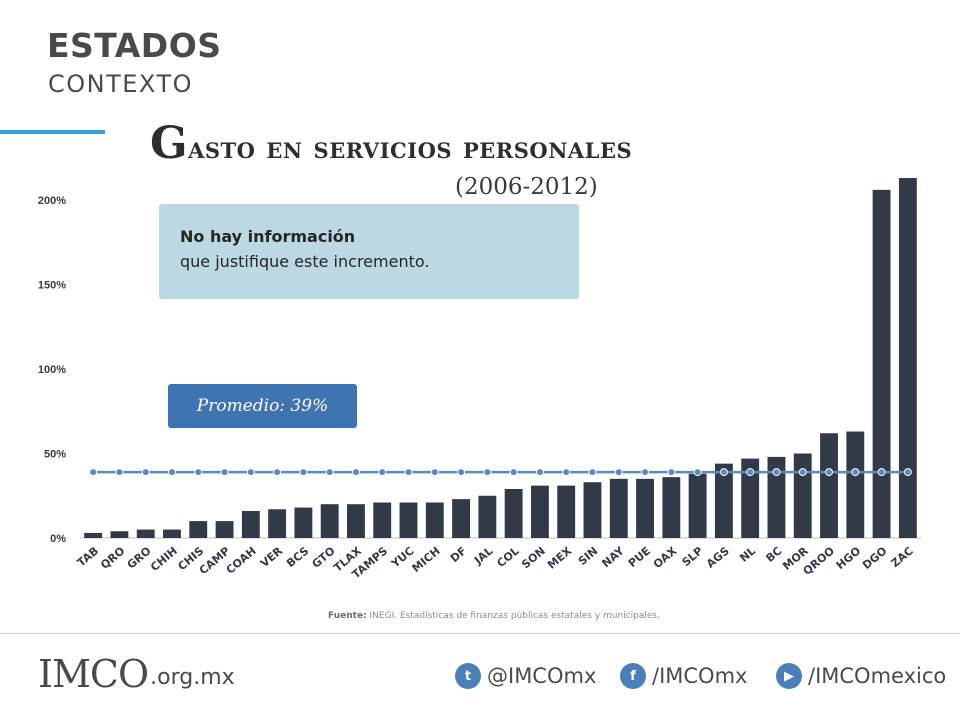 Image resolution: width=960 pixels, height=720 pixels. What do you see at coordinates (52, 370) in the screenshot?
I see `y-tick-label: 100%` at bounding box center [52, 370].